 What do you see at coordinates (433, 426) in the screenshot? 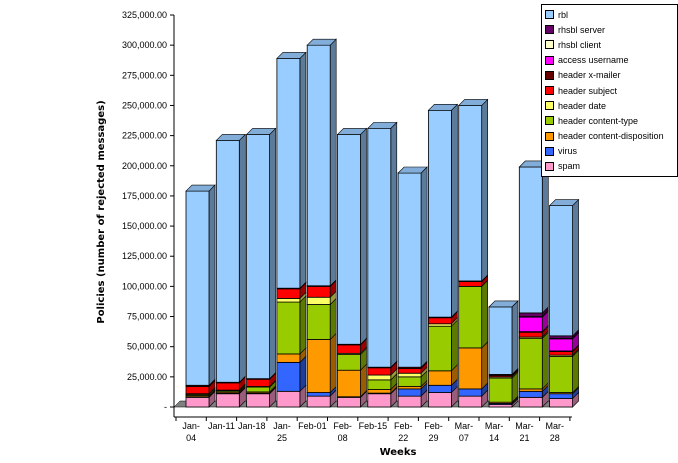
I see `x-tick-label: Feb-` at bounding box center [433, 426].